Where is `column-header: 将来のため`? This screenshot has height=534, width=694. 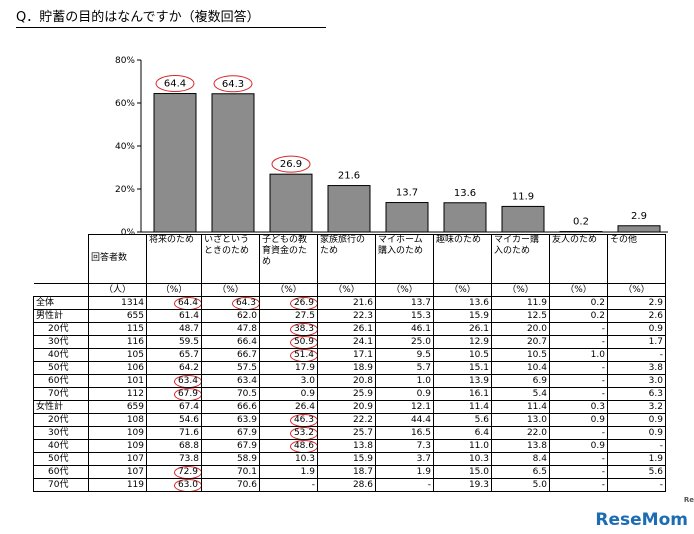
column-header: 将来のため is located at coordinates (174, 259).